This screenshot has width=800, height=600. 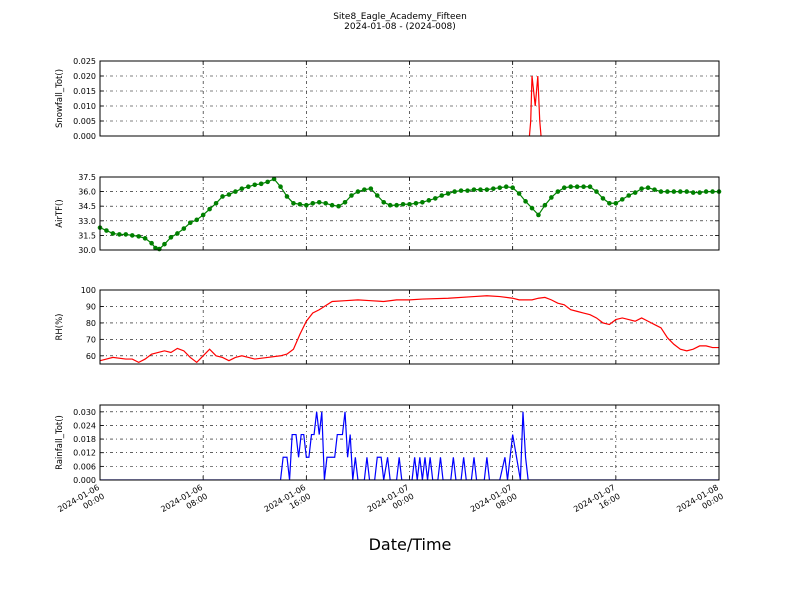 What do you see at coordinates (91, 323) in the screenshot?
I see `y-tick-label: 80` at bounding box center [91, 323].